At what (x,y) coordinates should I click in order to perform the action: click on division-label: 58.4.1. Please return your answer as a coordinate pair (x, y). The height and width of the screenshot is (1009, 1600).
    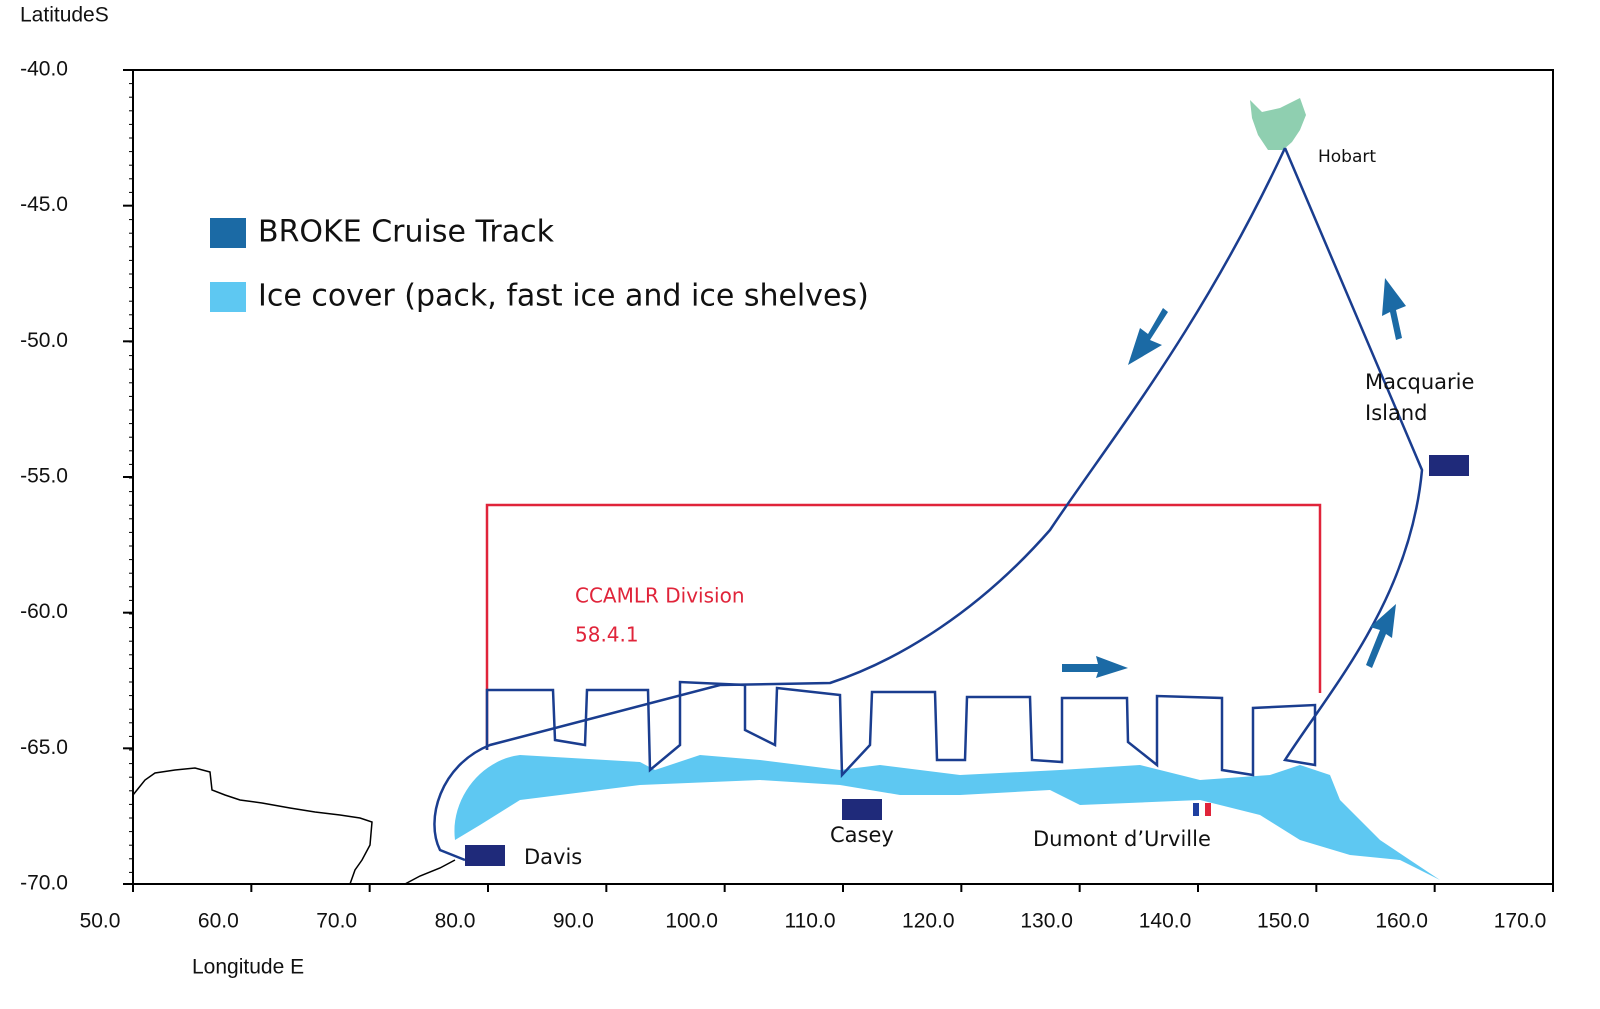
    Looking at the image, I should click on (607, 635).